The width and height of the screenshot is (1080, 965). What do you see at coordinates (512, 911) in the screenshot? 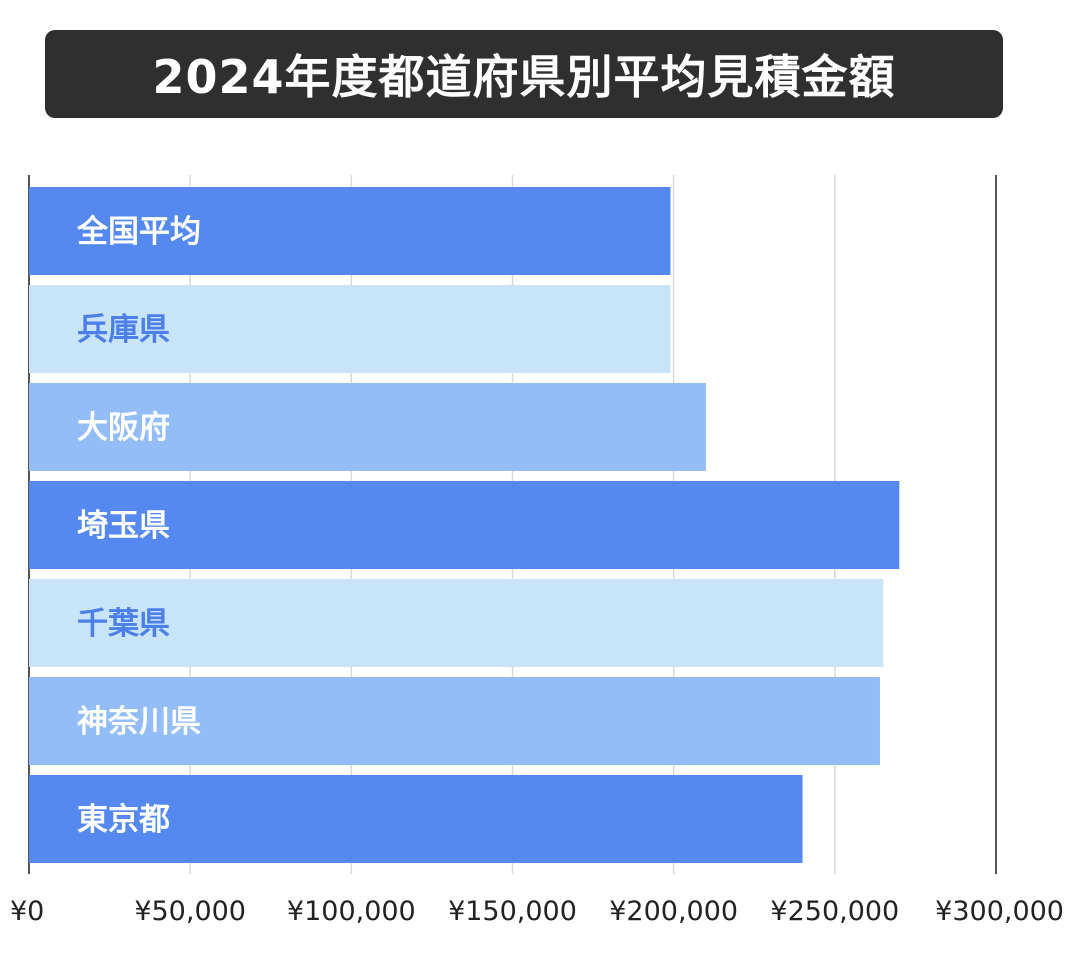
I see `x-tick-label: ¥150,000` at bounding box center [512, 911].